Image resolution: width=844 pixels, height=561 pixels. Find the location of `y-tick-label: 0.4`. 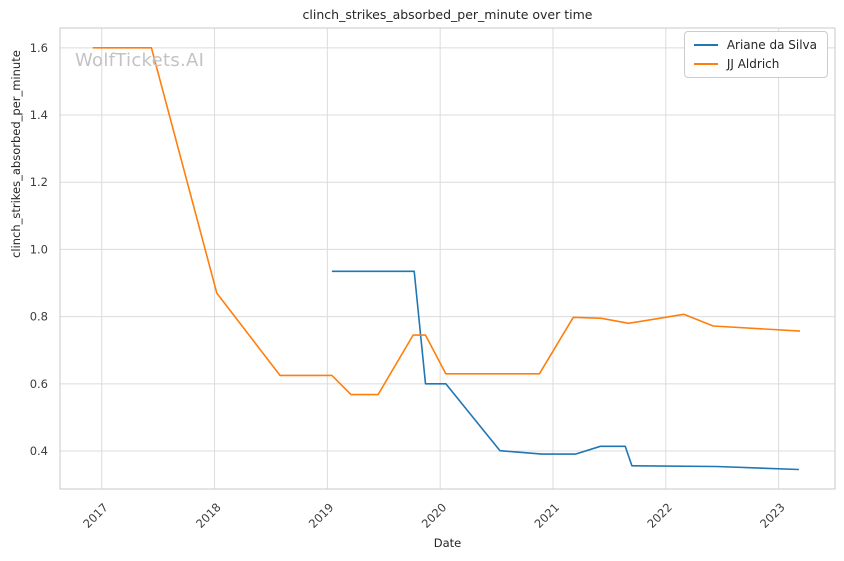

y-tick-label: 0.4 is located at coordinates (39, 451).